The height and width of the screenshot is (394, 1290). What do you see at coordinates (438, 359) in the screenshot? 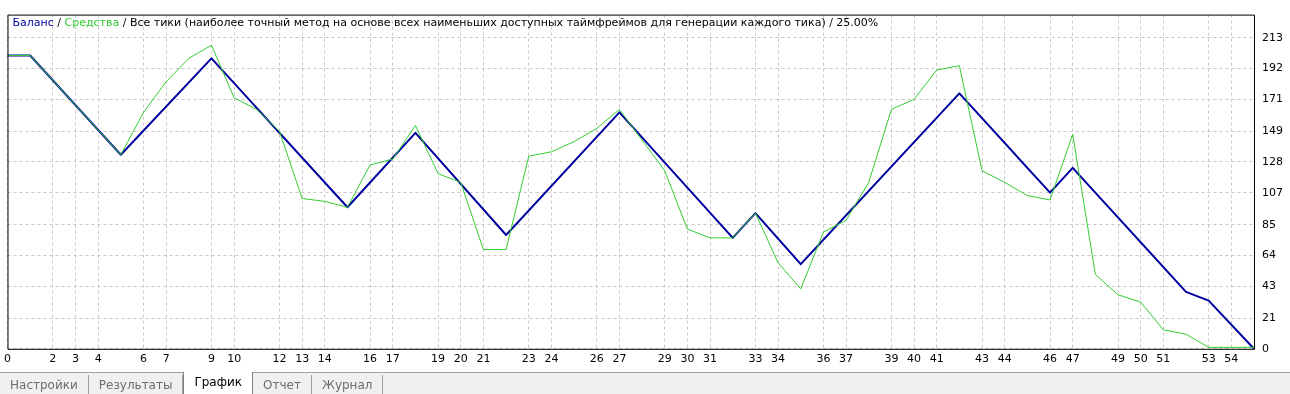
I see `x-tick-label: 19` at bounding box center [438, 359].